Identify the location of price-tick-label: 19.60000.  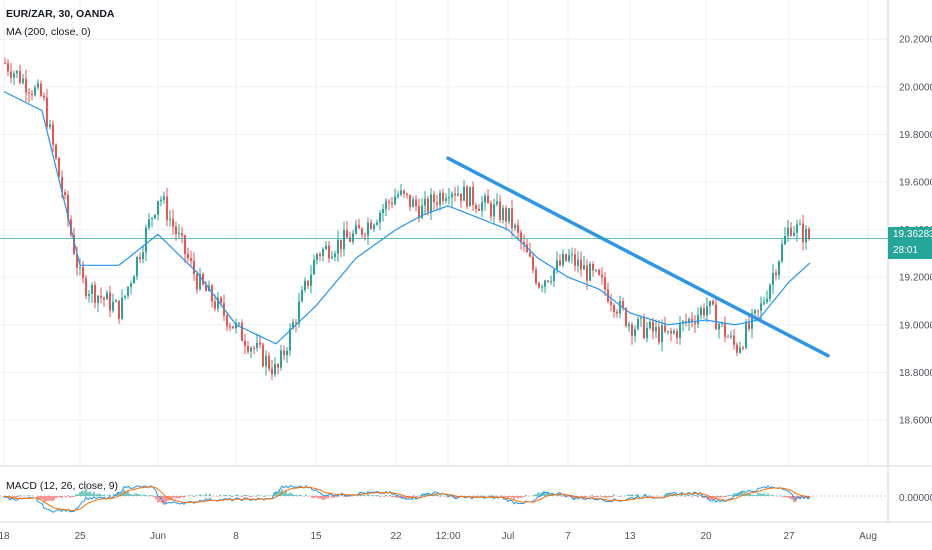
(915, 183).